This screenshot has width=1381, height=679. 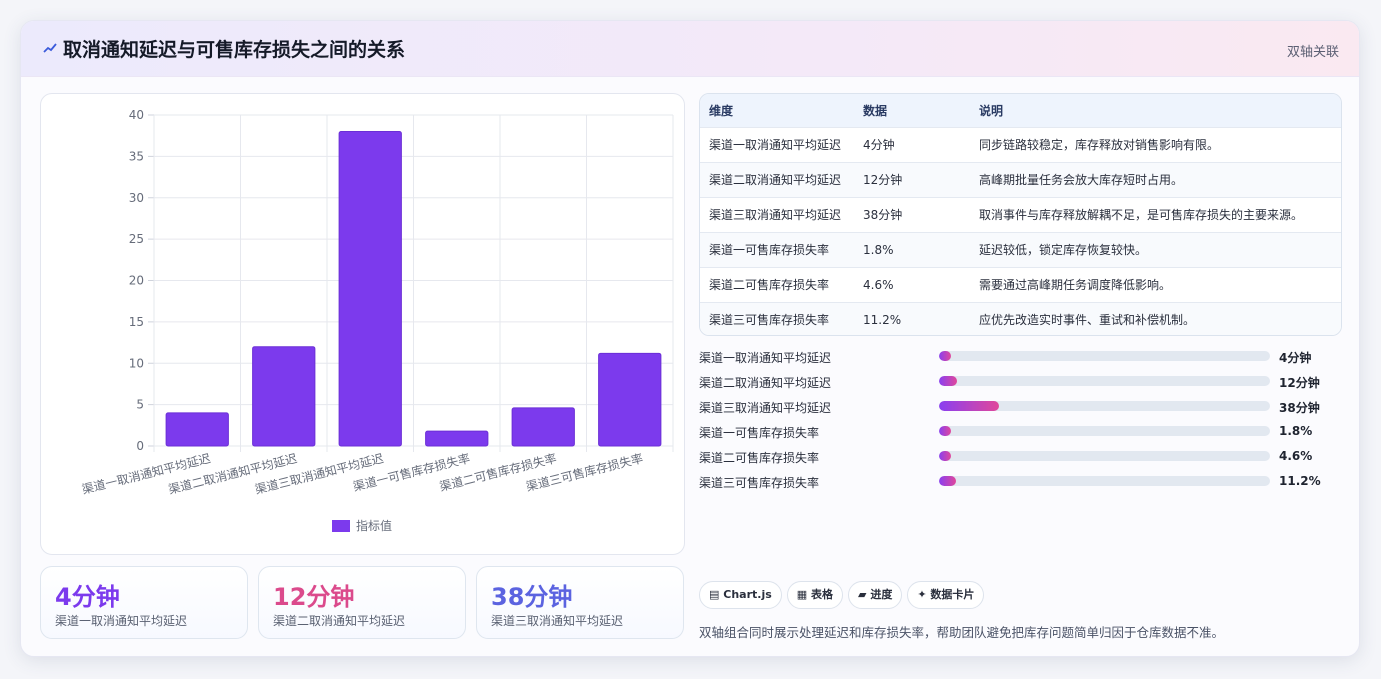 I want to click on table-row: 渠道三可售库存损失率 11.2% 应优先改造实时事件、重试和补偿机制。, so click(x=1020, y=318).